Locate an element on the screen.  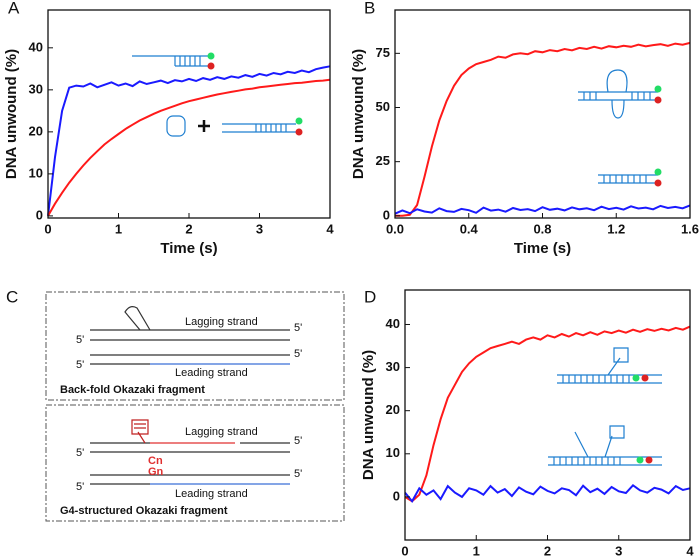
x-tick-label: 0.0 is located at coordinates (395, 228).